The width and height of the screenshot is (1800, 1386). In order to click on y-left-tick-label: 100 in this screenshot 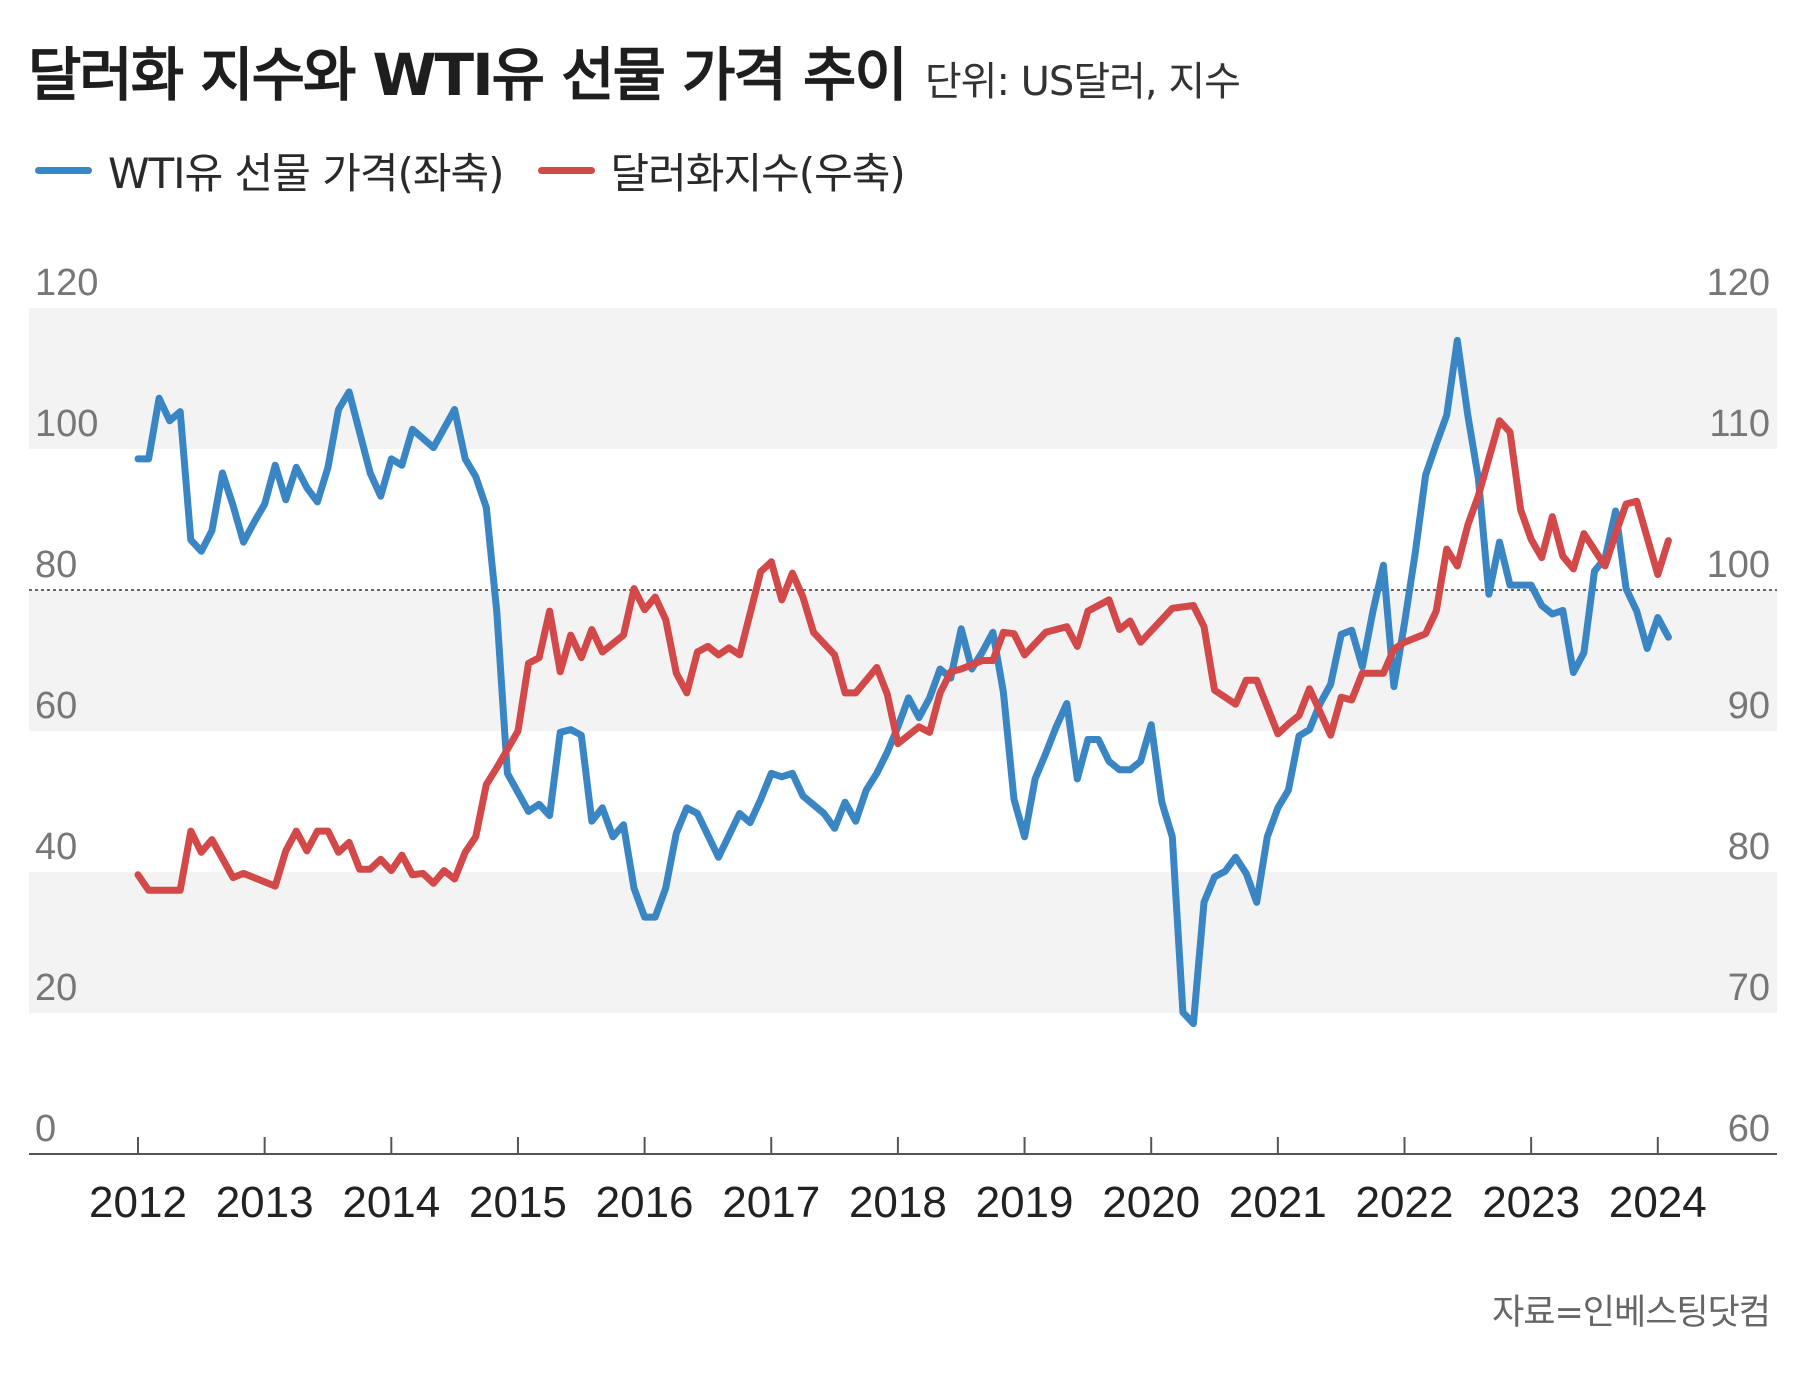, I will do `click(66, 424)`.